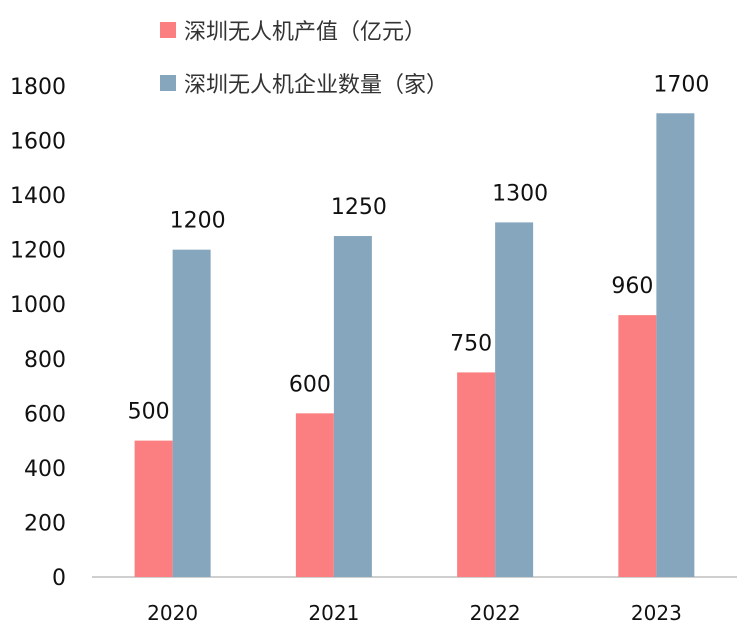 This screenshot has height=631, width=747. Describe the element at coordinates (191, 413) in the screenshot. I see `bar-series2-2020` at that location.